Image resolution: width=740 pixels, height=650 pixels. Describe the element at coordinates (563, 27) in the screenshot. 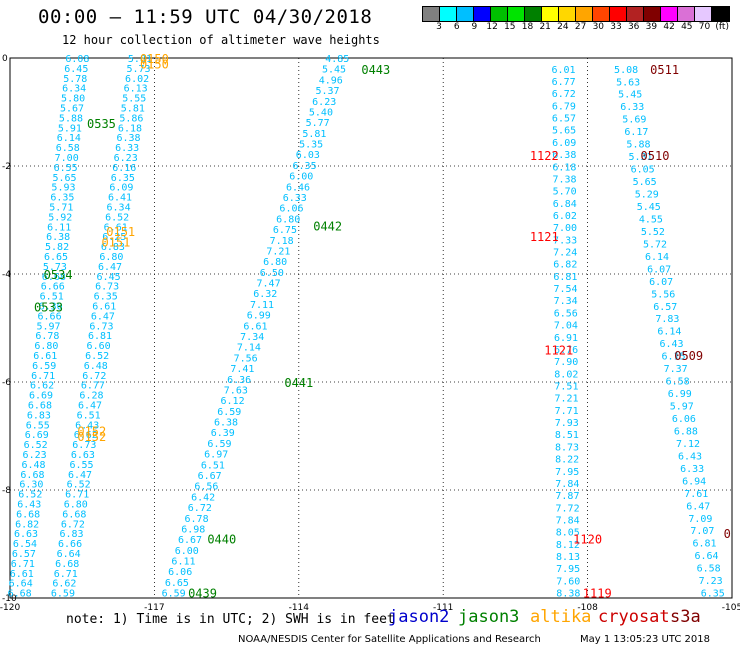

I see `colorbar-label: 24` at that location.